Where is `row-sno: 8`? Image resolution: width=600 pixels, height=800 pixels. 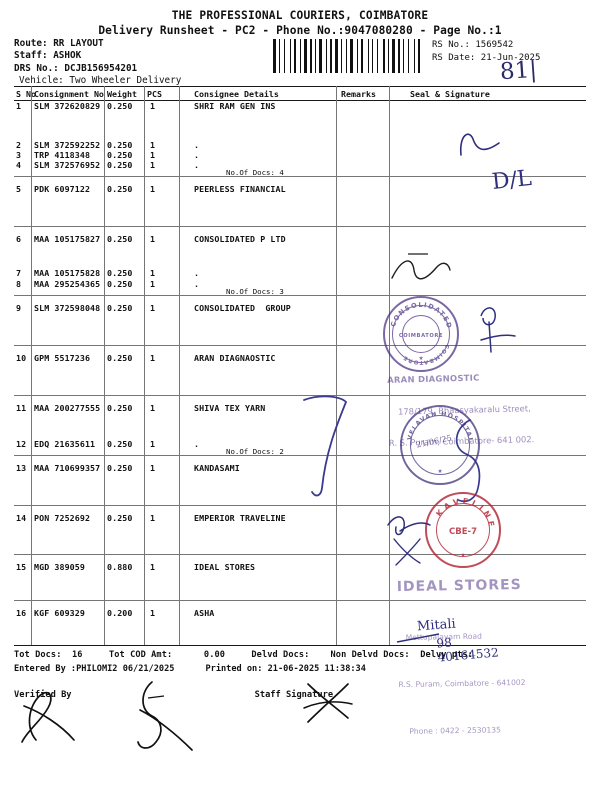
row-sno: 8 is located at coordinates (19, 284).